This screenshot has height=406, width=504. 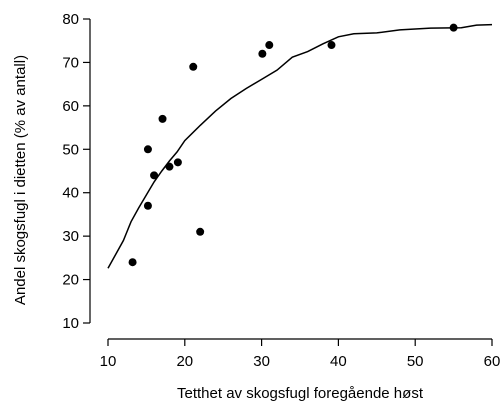 What do you see at coordinates (70, 149) in the screenshot?
I see `y-tick-label: 50` at bounding box center [70, 149].